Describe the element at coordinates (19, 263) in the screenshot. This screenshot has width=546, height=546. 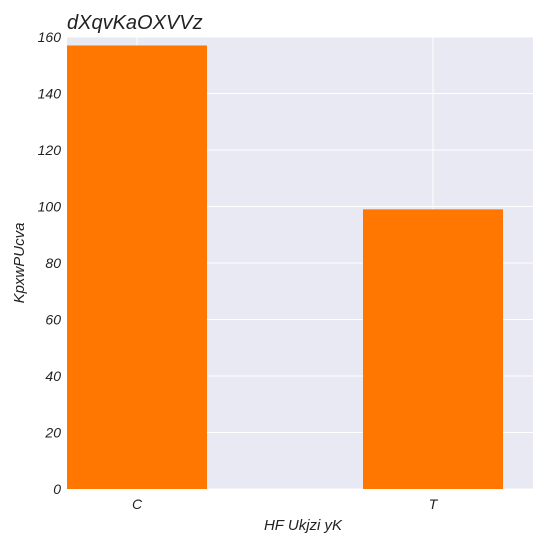
I see `y-axis-label: KpxwPUcva` at that location.